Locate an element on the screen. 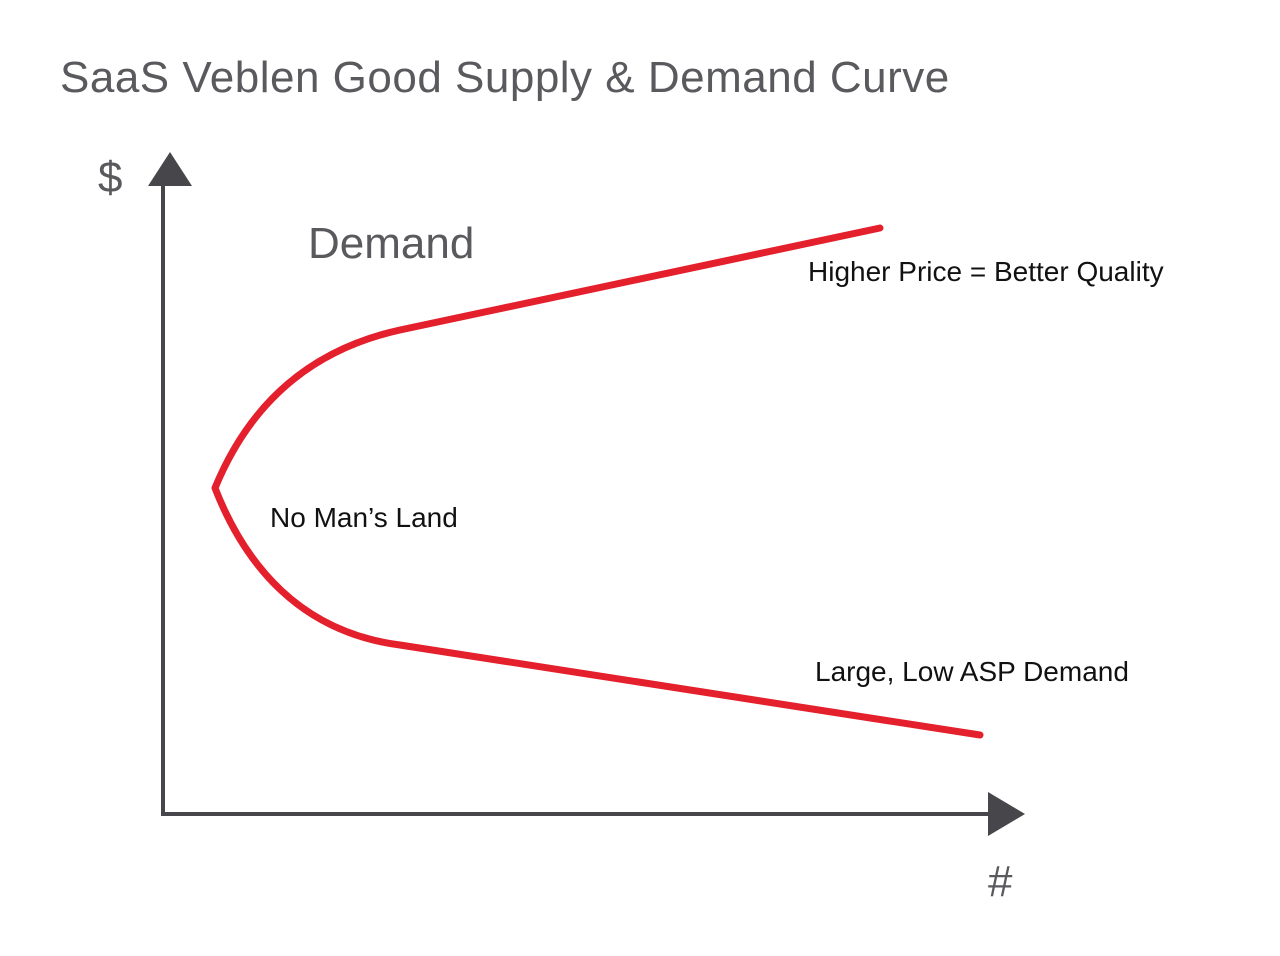 The image size is (1280, 956). annotation: No Man’s Land is located at coordinates (364, 517).